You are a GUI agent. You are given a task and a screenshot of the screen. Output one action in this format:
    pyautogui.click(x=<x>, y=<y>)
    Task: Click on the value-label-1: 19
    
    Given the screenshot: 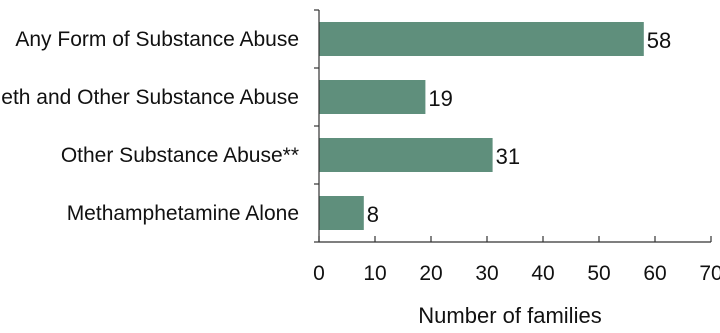 What is the action you would take?
    pyautogui.click(x=440, y=98)
    